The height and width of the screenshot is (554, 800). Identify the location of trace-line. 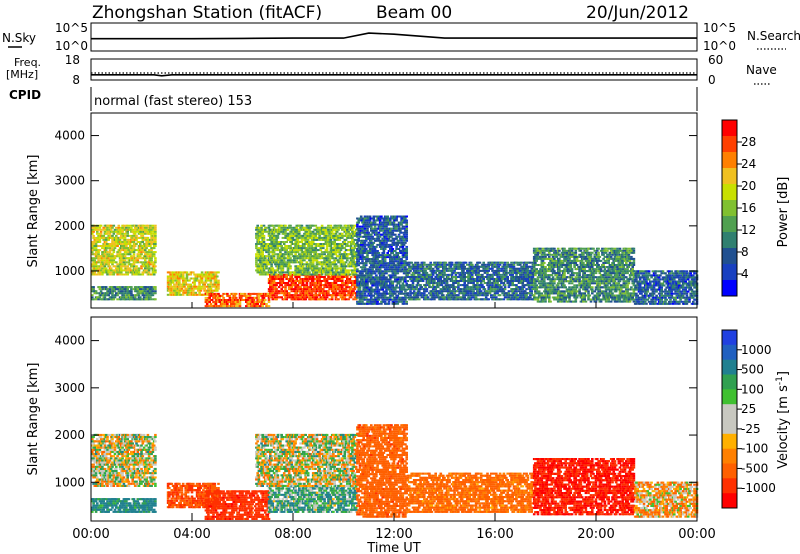
(394, 36).